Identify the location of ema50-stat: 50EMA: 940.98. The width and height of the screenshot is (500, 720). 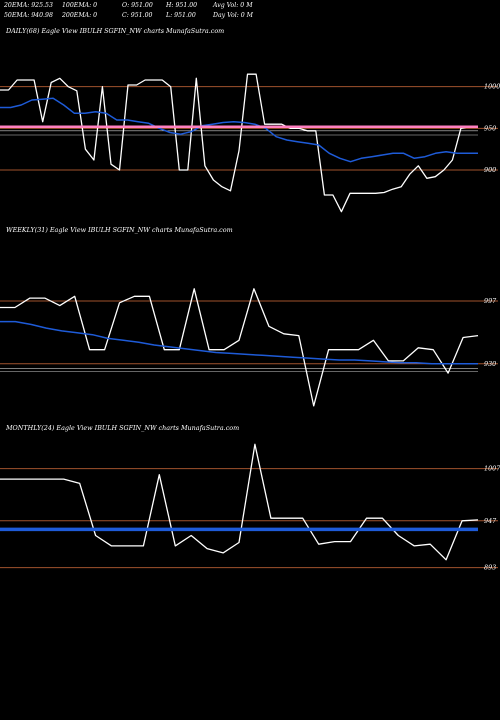
(28, 15).